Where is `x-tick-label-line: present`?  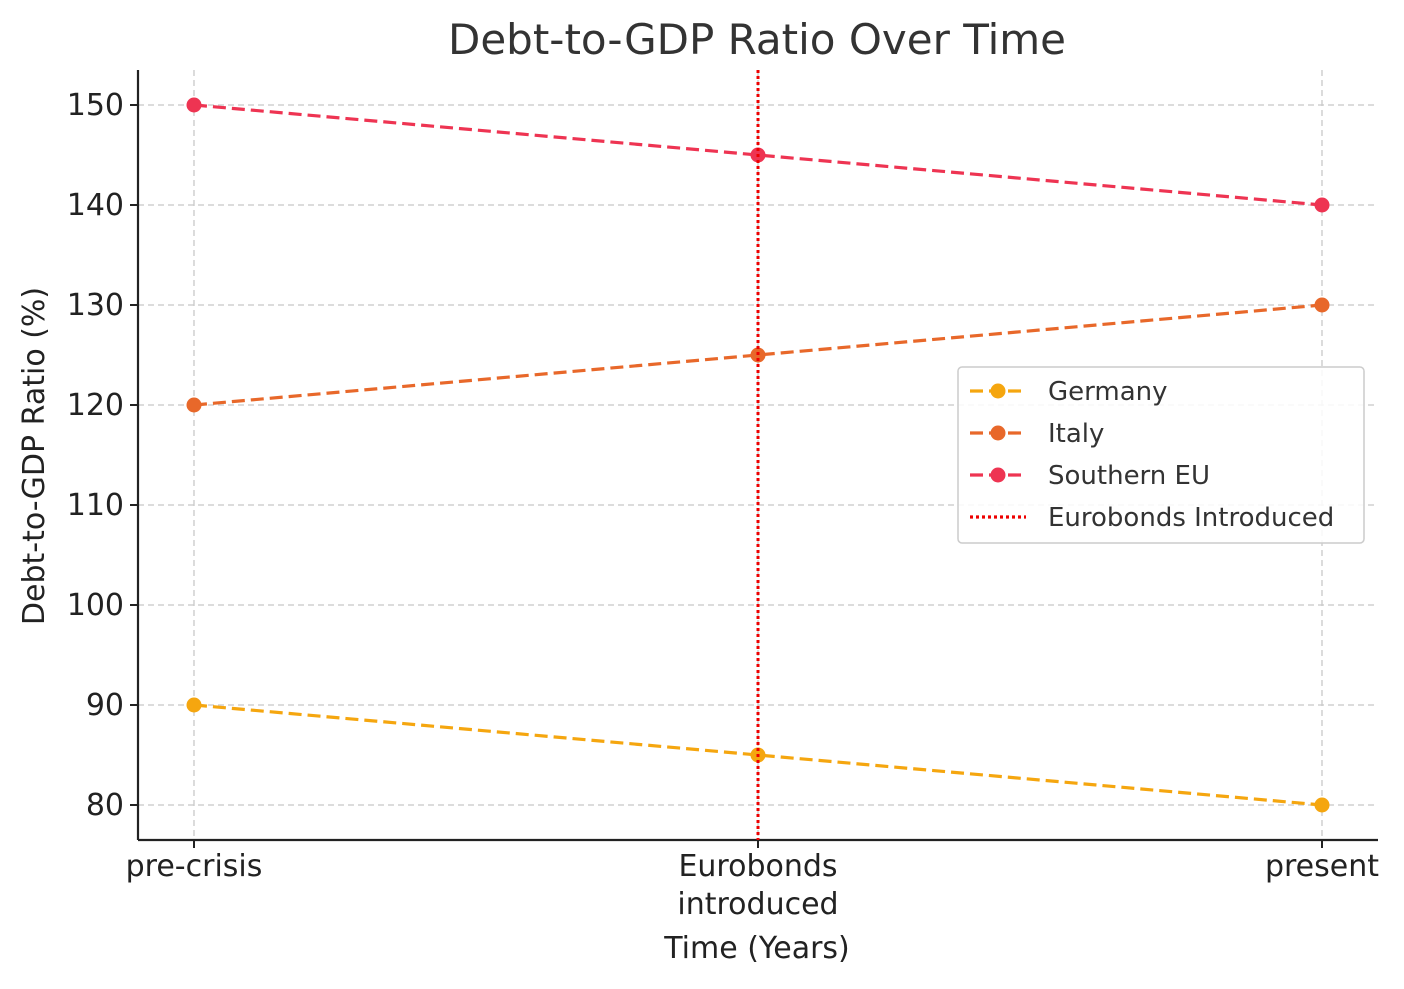 x-tick-label-line: present is located at coordinates (1322, 866).